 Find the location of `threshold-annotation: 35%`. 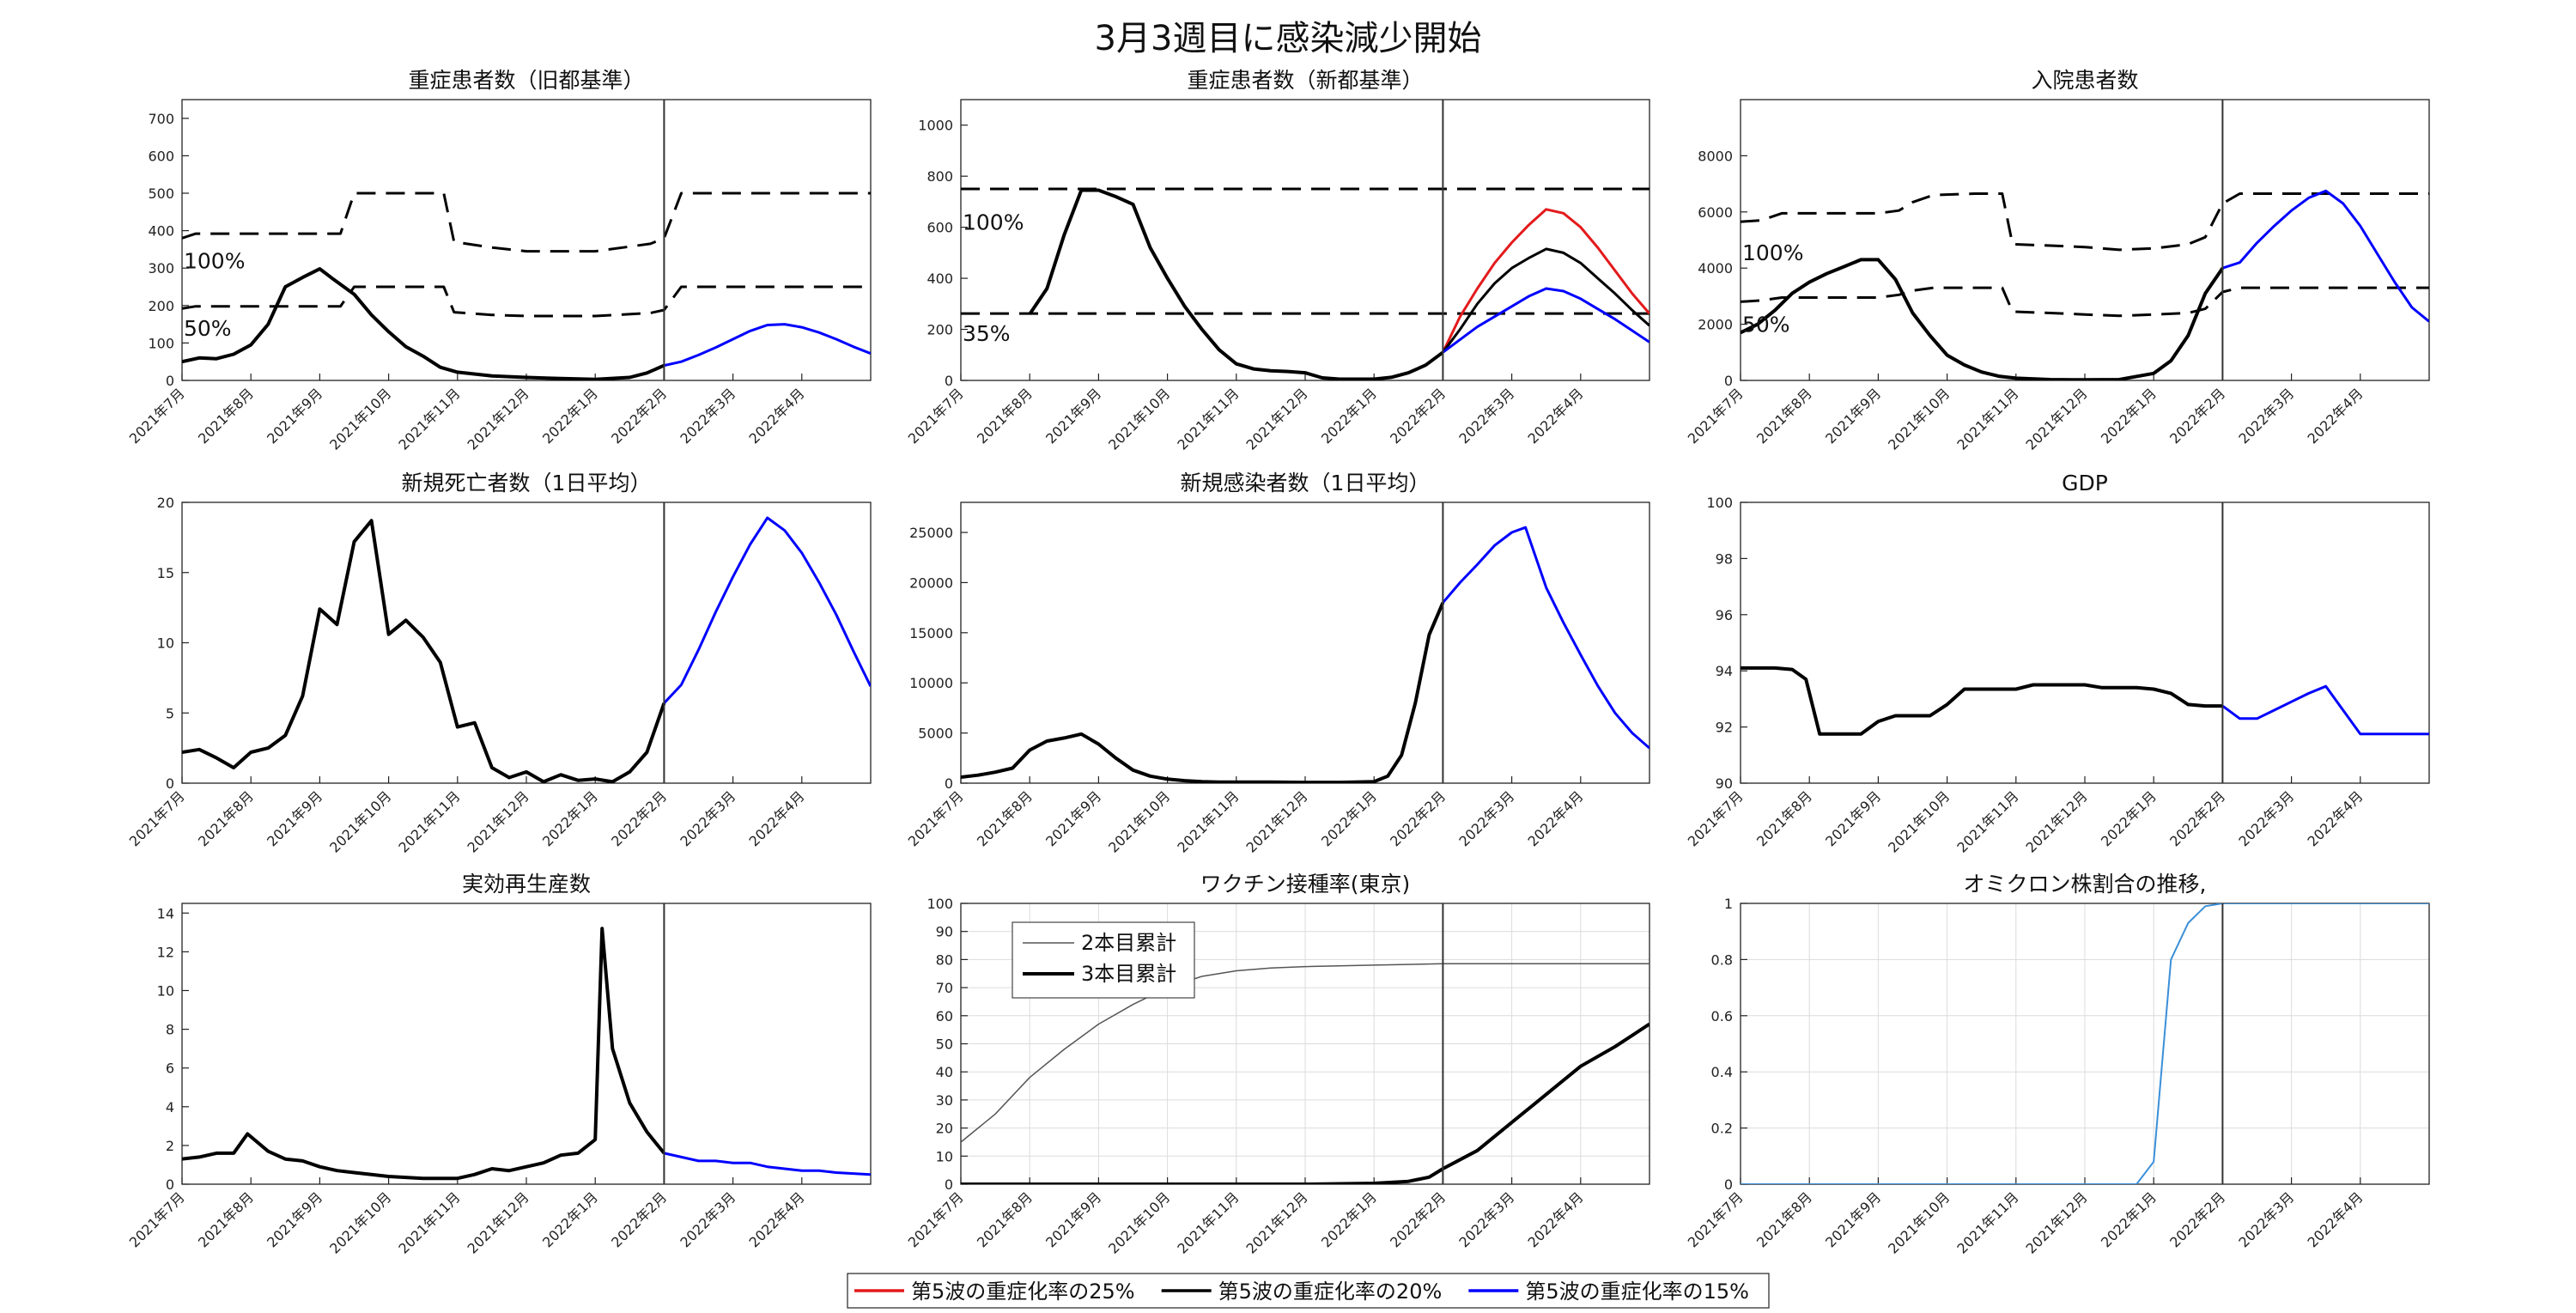

threshold-annotation: 35% is located at coordinates (987, 333).